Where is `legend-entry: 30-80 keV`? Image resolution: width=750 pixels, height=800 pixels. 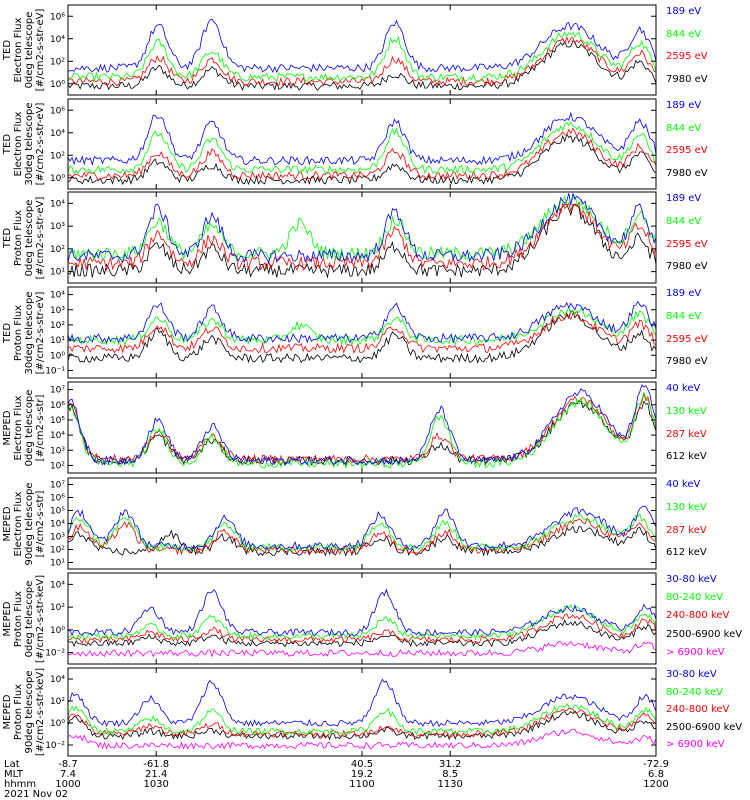 legend-entry: 30-80 keV is located at coordinates (691, 674).